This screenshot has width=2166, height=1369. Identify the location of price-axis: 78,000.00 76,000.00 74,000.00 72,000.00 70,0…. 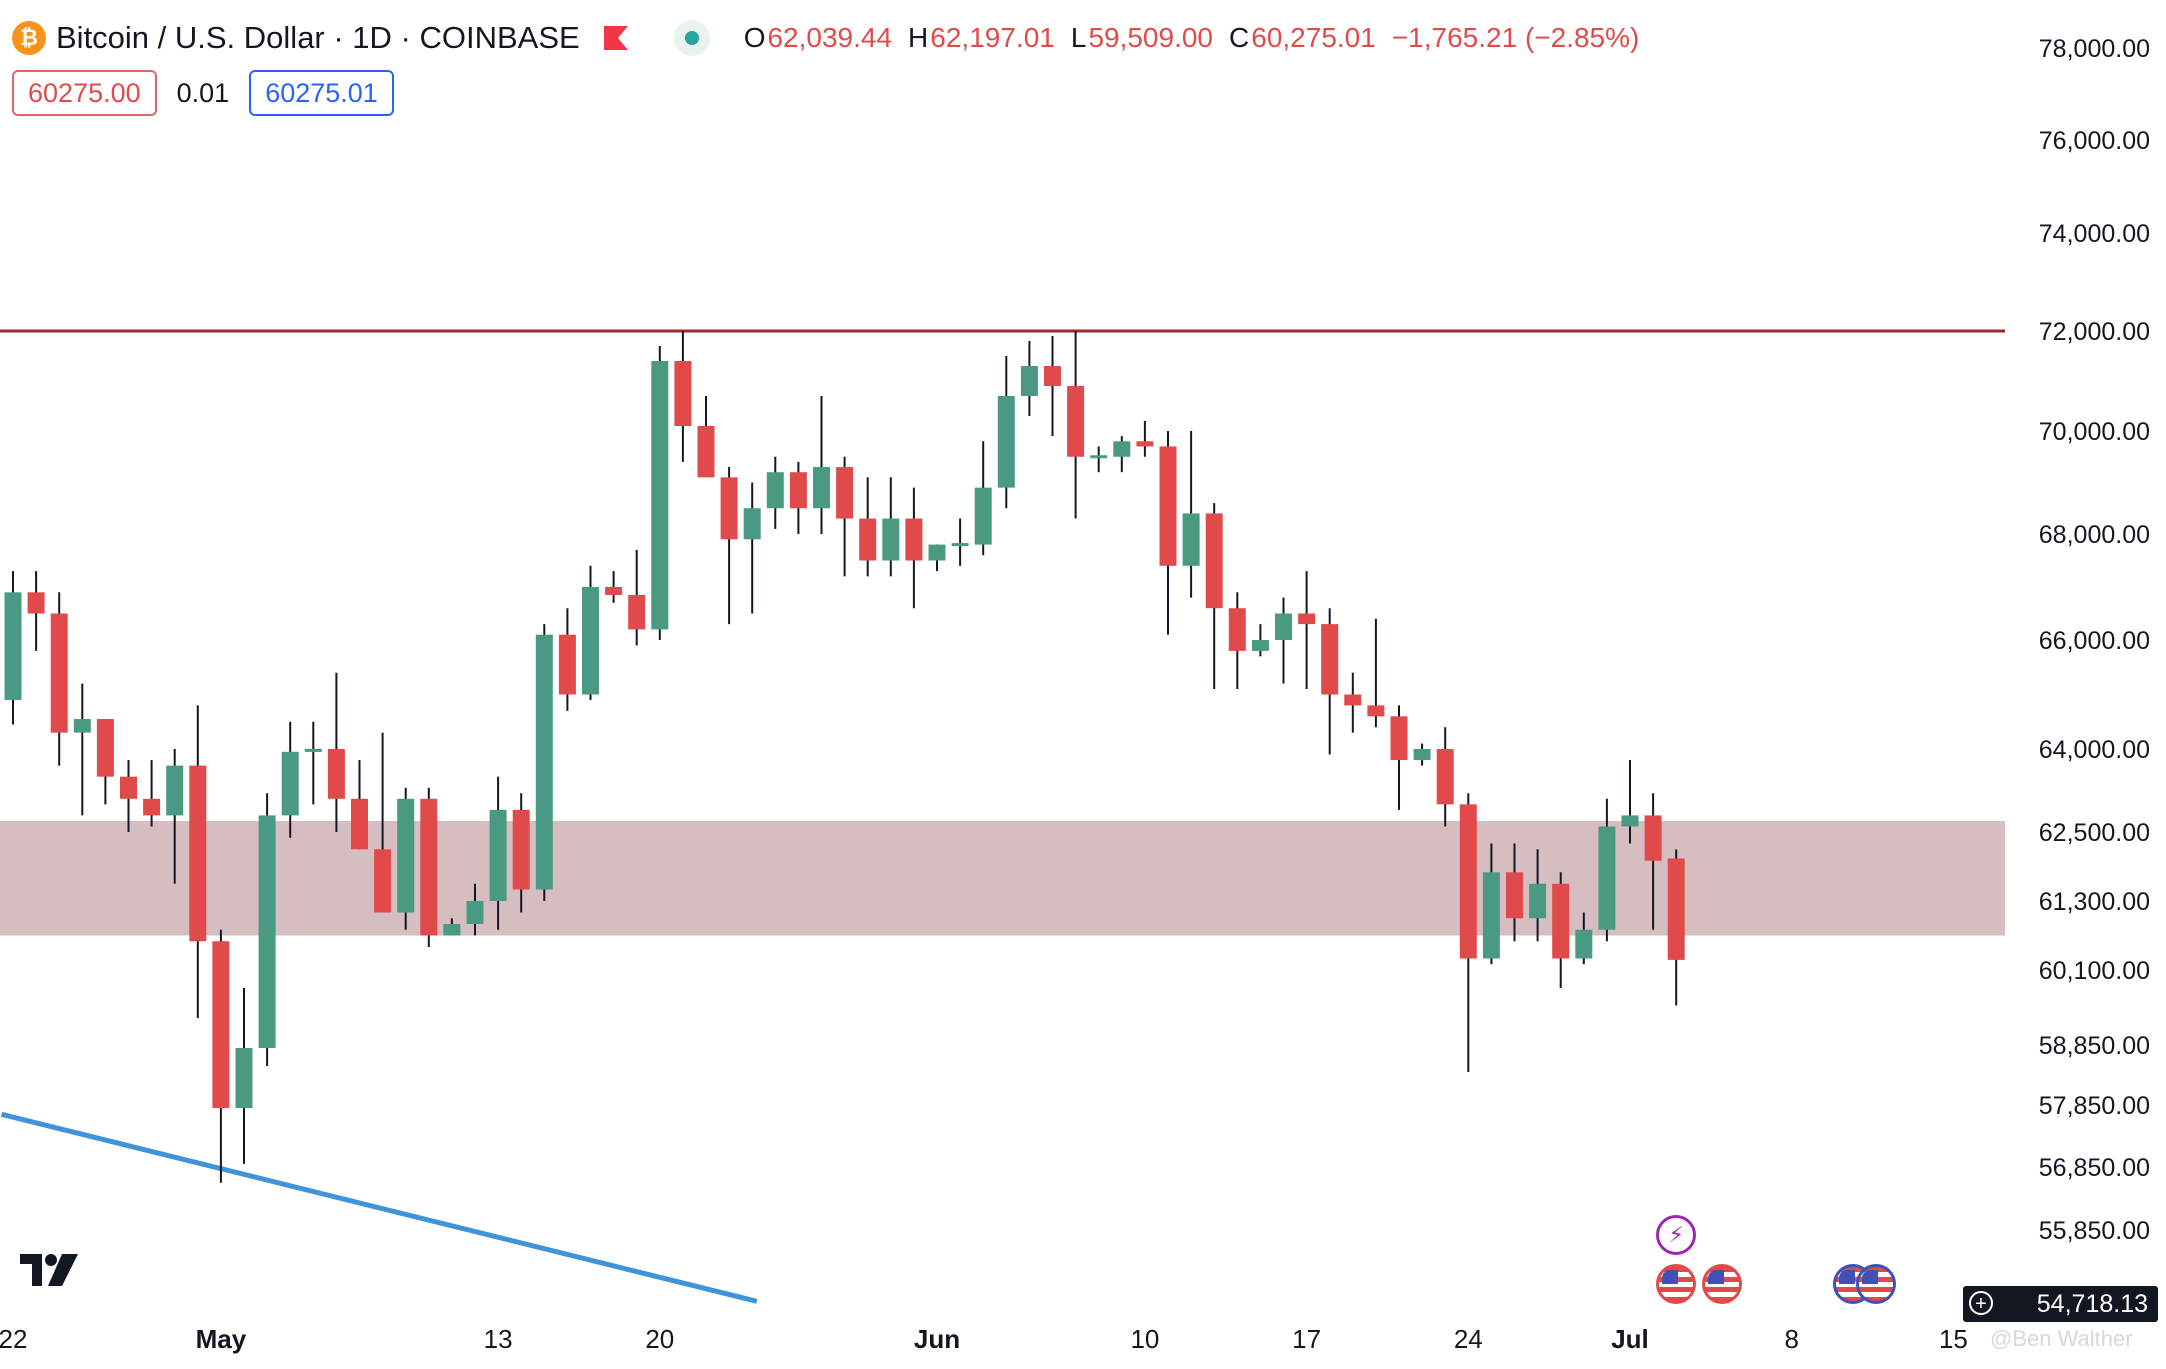
(2094, 640).